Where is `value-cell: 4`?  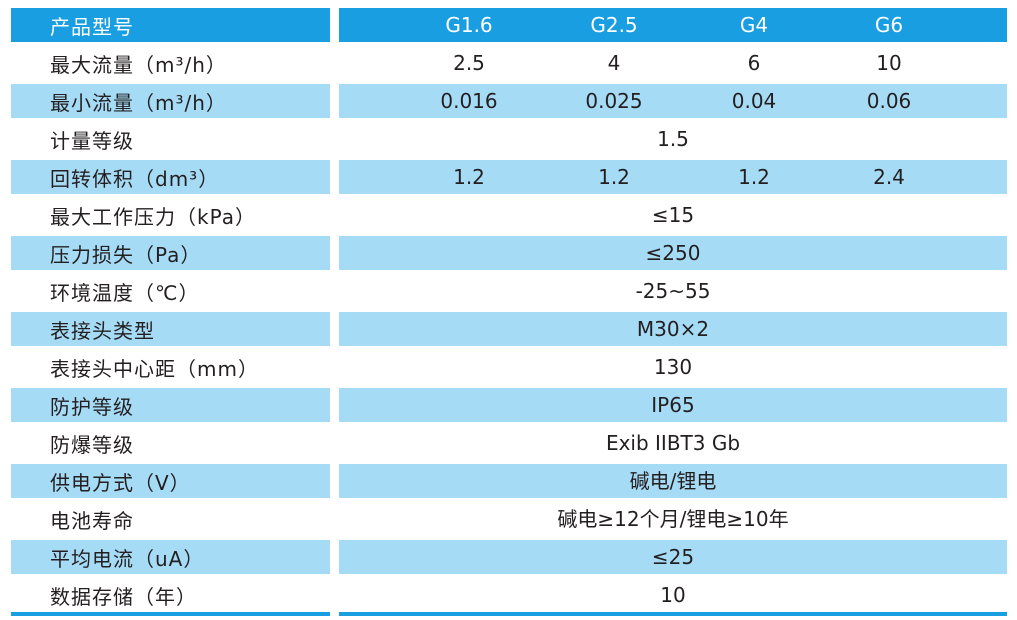 value-cell: 4 is located at coordinates (614, 63).